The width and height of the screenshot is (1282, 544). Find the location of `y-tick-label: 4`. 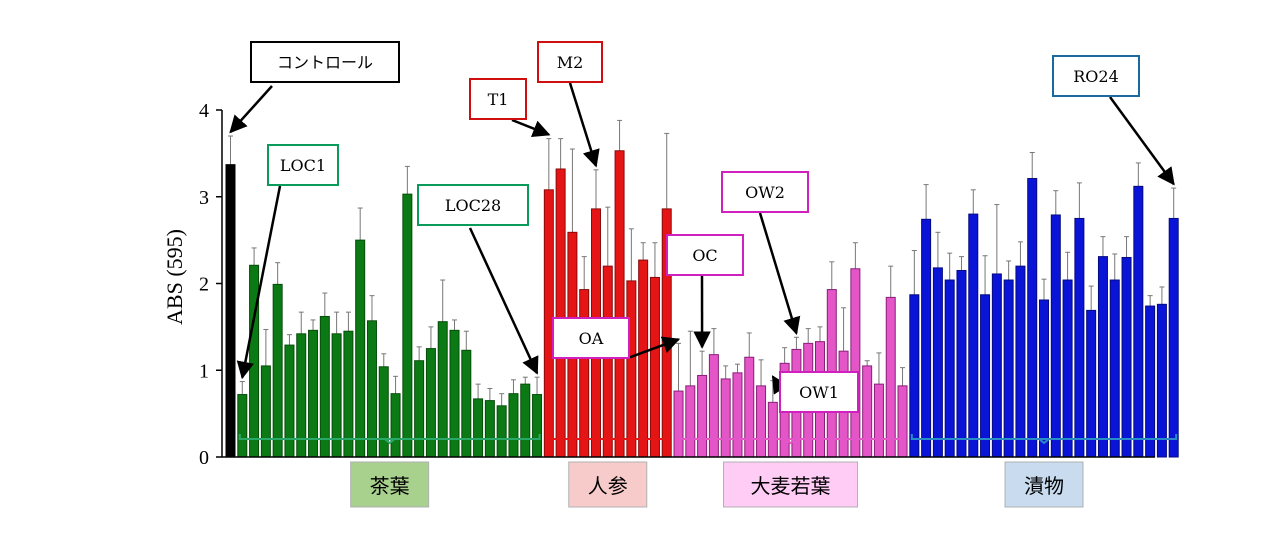

y-tick-label: 4 is located at coordinates (204, 111).